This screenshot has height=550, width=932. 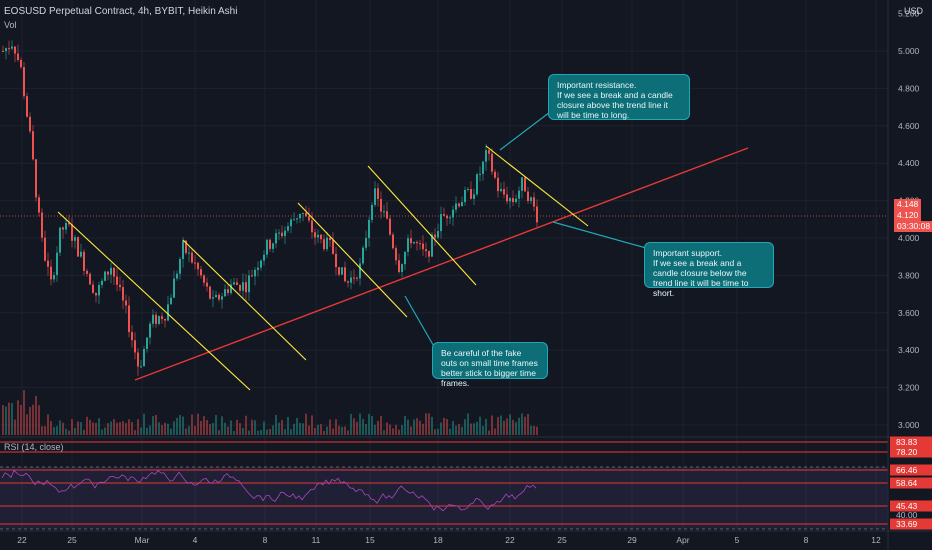 I want to click on currency-label: USD, so click(x=914, y=11).